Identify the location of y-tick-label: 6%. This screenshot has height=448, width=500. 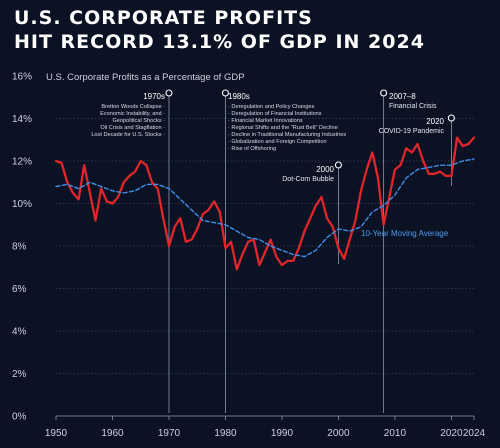
(19, 289).